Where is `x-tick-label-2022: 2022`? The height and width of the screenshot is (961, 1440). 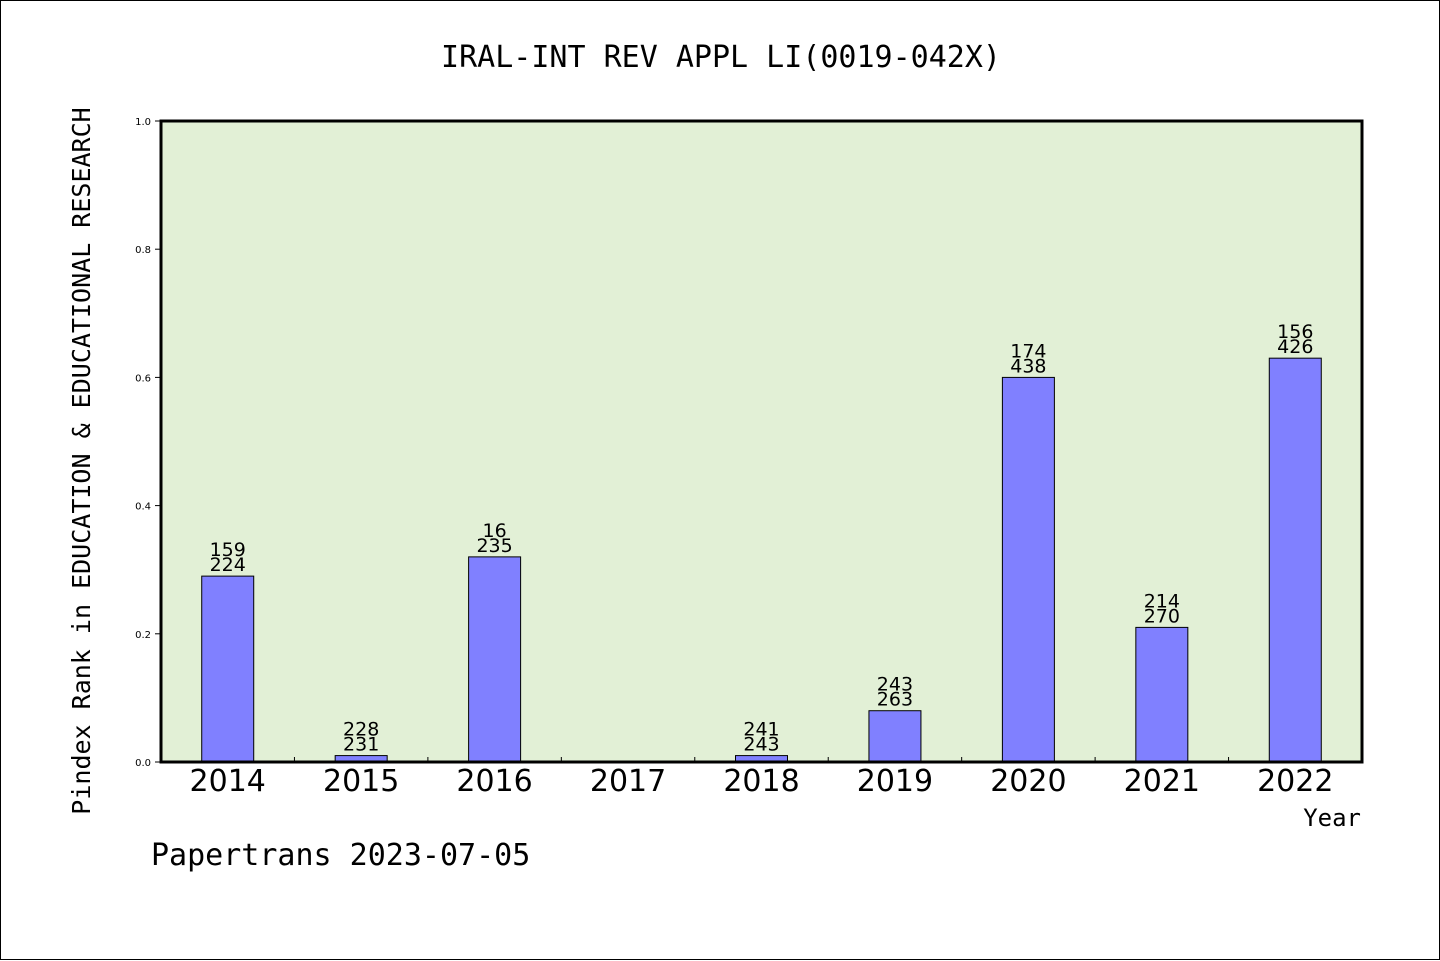
x-tick-label-2022: 2022 is located at coordinates (1295, 781).